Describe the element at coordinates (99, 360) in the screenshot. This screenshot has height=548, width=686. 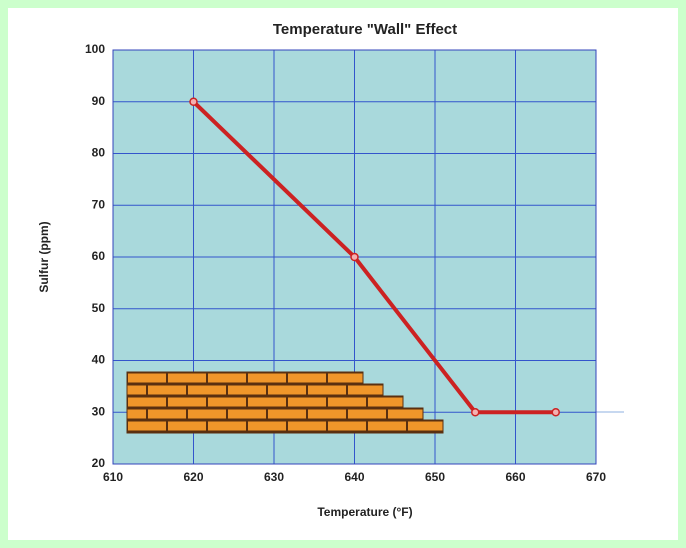
I see `y-tick-label: 40` at that location.